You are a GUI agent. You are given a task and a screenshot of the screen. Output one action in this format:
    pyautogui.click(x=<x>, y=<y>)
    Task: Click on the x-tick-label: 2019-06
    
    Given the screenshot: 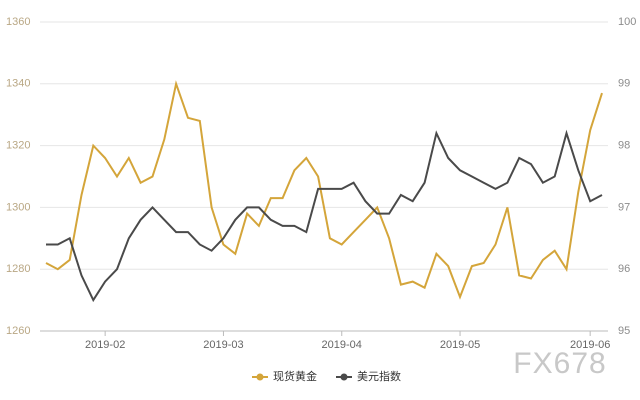 What is the action you would take?
    pyautogui.click(x=590, y=345)
    